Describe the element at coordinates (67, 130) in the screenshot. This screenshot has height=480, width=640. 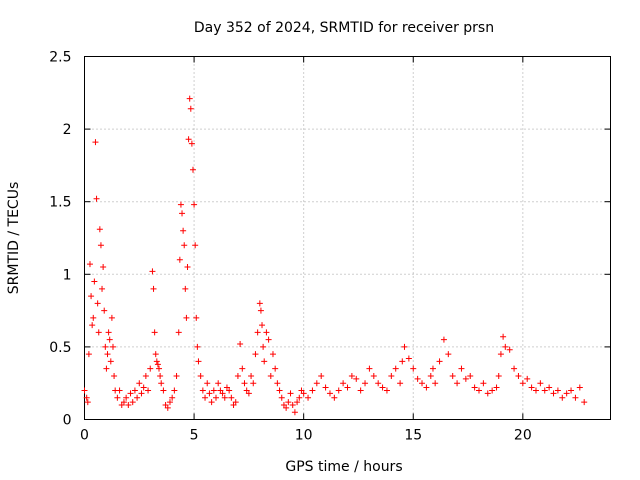
I see `y-tick-label: 2` at that location.